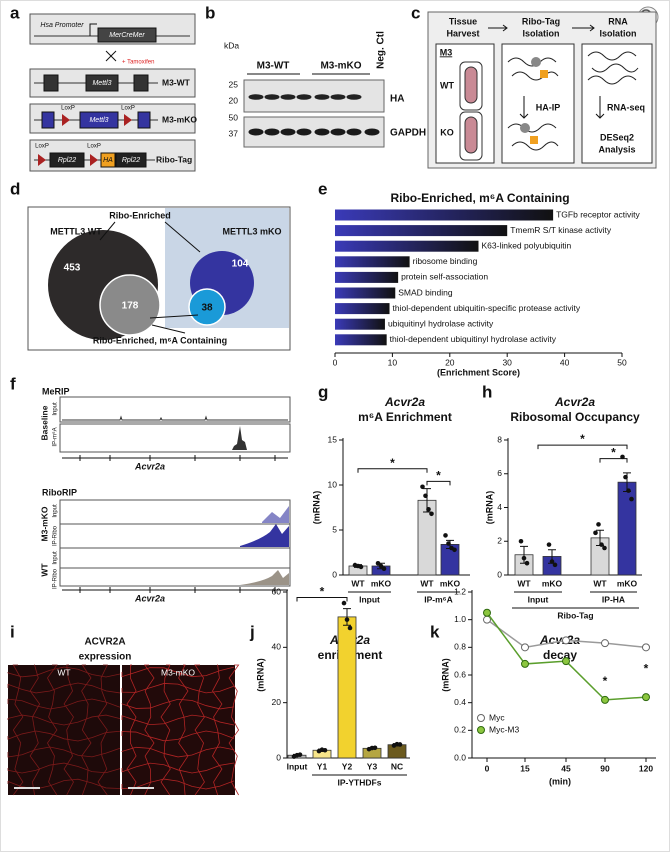 This screenshot has height=852, width=670. Describe the element at coordinates (499, 473) in the screenshot. I see `y-tick-label: 6` at that location.